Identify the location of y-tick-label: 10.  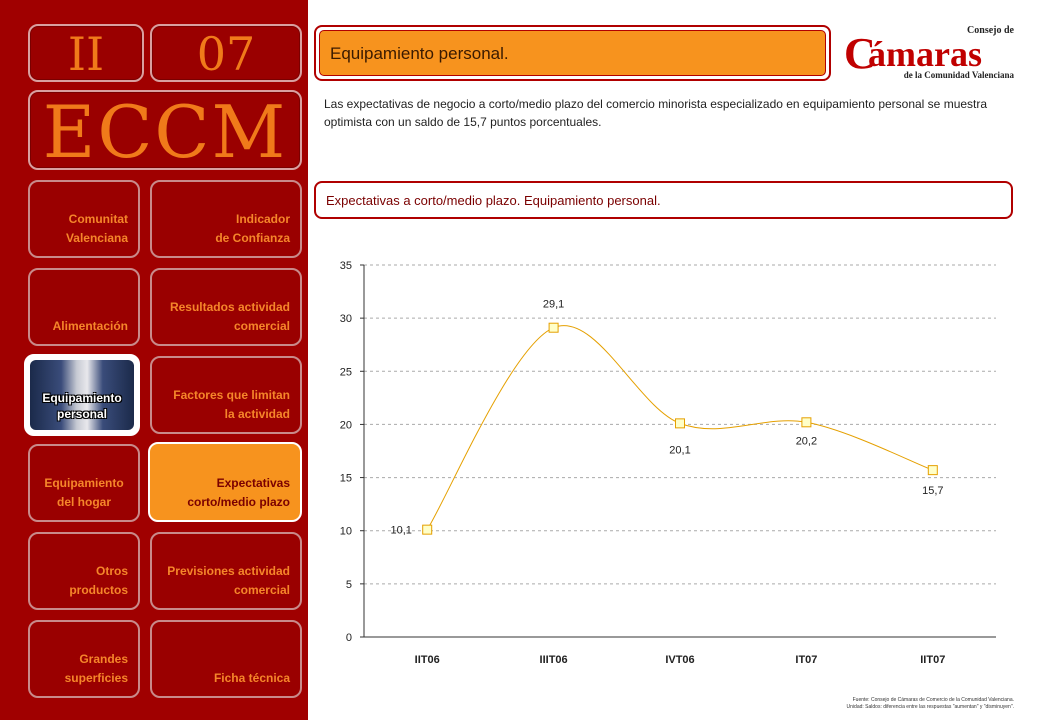
(346, 532).